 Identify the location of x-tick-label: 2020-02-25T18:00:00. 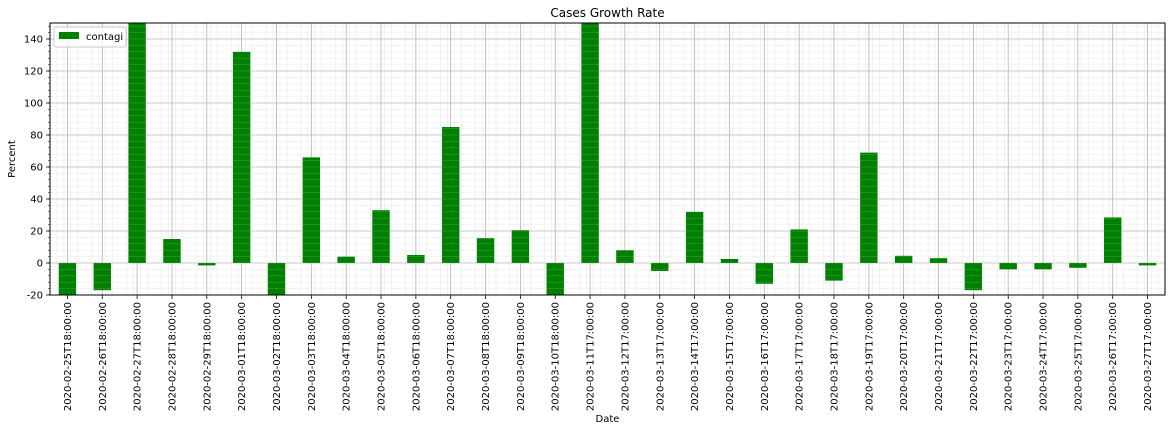
(68, 356).